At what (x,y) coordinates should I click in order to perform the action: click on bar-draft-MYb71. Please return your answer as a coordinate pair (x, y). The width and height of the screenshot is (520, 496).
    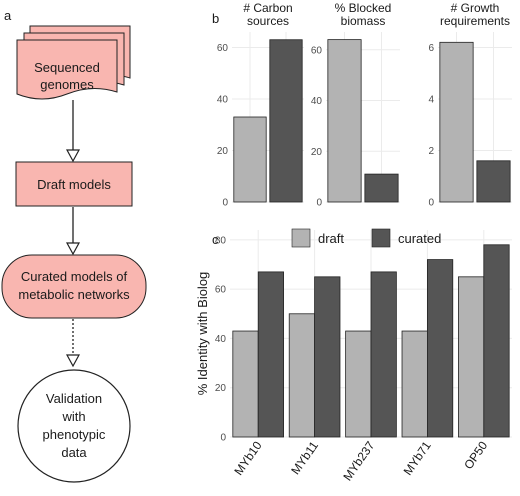
    Looking at the image, I should click on (414, 384).